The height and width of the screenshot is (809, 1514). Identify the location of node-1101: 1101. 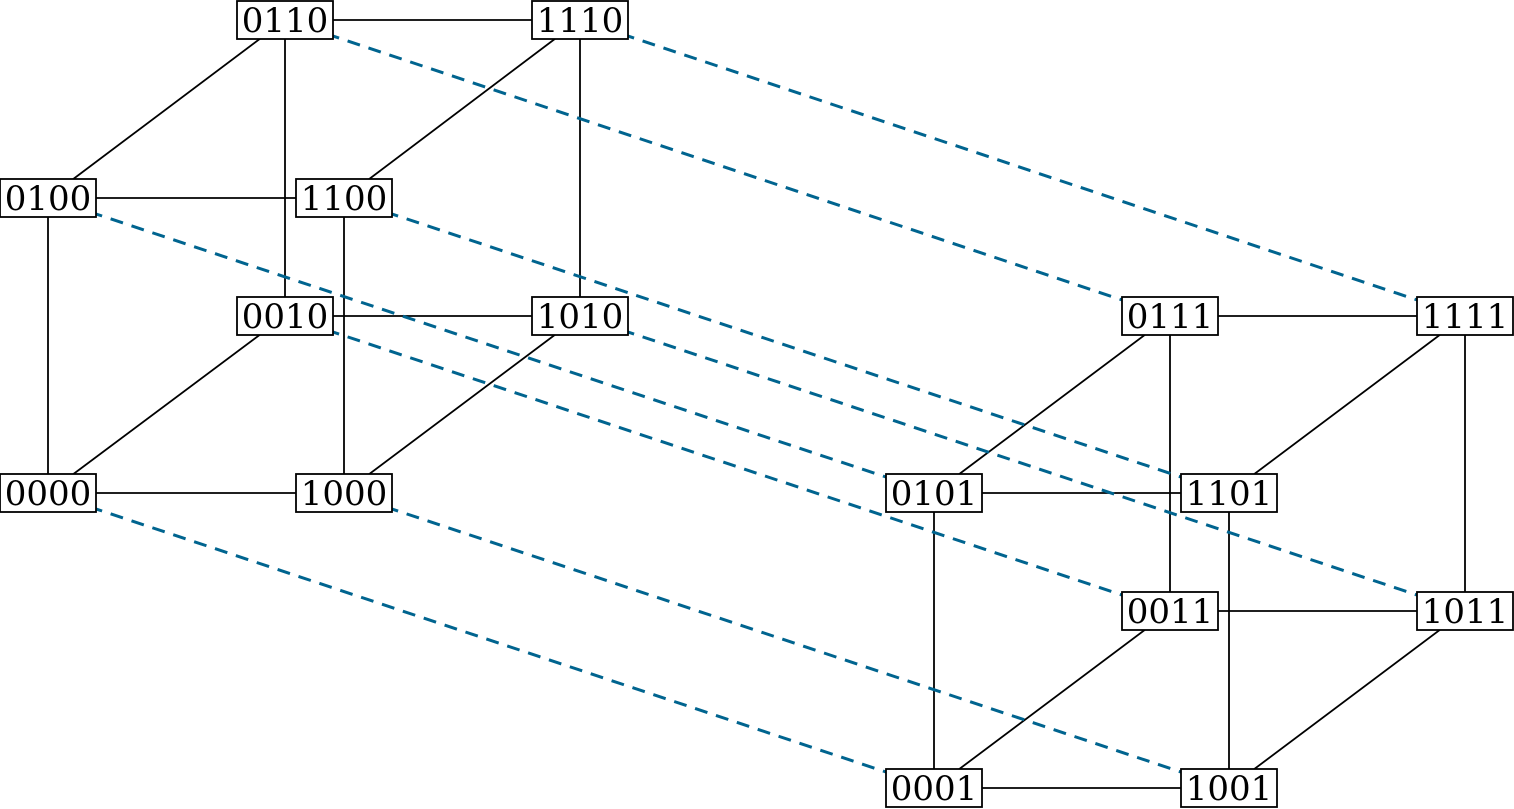
(1229, 493).